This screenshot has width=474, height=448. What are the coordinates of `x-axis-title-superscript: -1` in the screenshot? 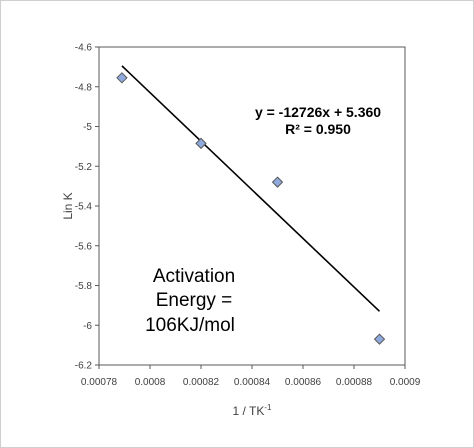 It's located at (268, 407).